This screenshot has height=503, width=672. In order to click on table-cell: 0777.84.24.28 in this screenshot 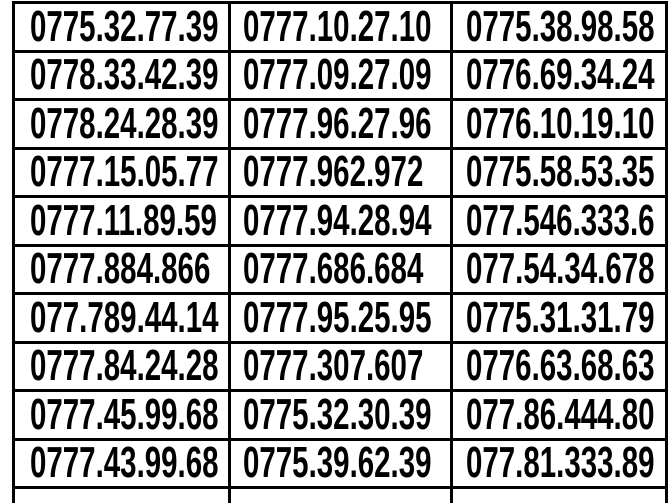, I will do `click(123, 367)`.